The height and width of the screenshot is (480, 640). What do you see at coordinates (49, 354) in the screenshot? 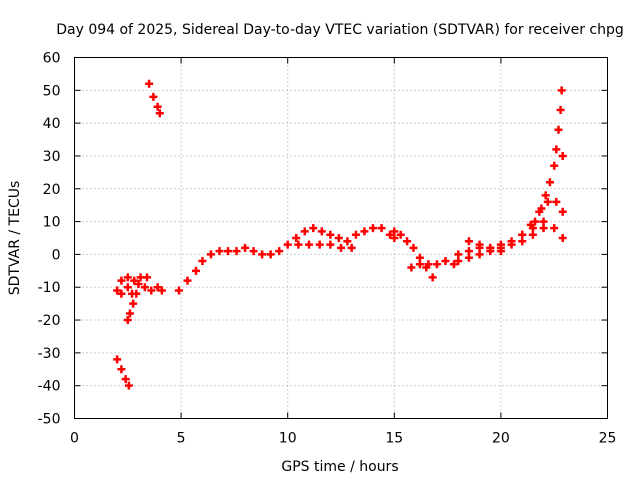
I see `y-tick-label: -30` at bounding box center [49, 354].